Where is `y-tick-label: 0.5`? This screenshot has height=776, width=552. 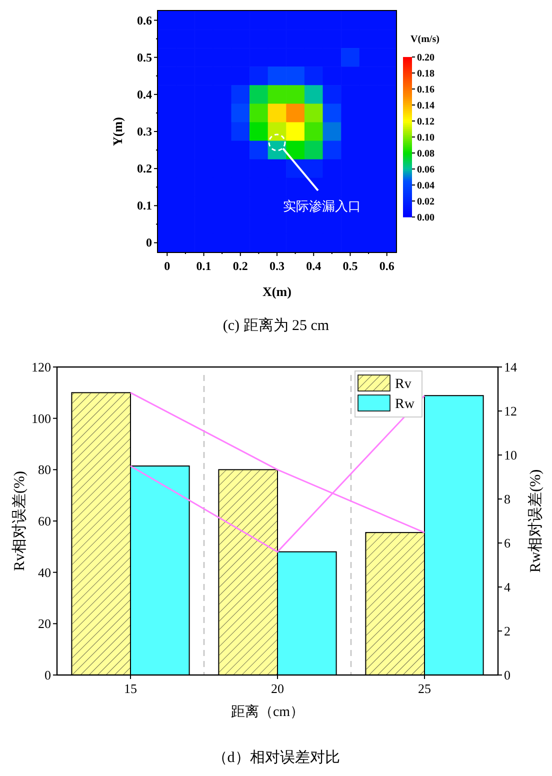 y-tick-label: 0.5 is located at coordinates (144, 57).